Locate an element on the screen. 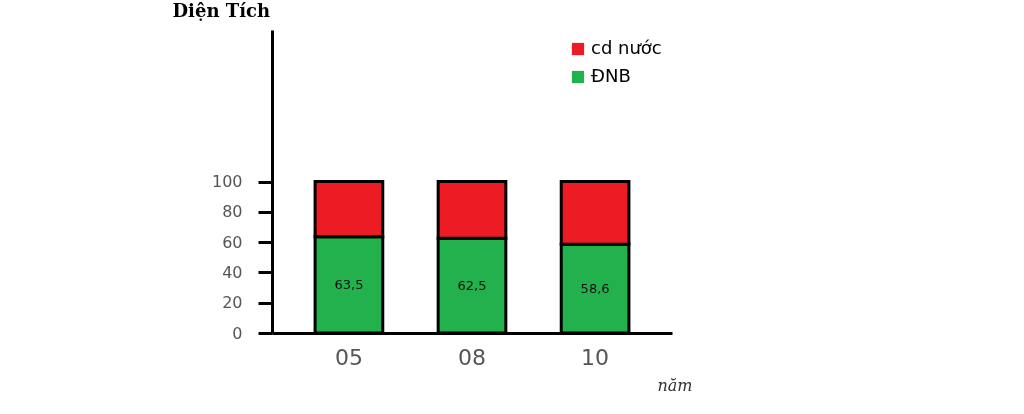 Image resolution: width=1024 pixels, height=414 pixels. y-axis-title: Diện Tích is located at coordinates (221, 10).